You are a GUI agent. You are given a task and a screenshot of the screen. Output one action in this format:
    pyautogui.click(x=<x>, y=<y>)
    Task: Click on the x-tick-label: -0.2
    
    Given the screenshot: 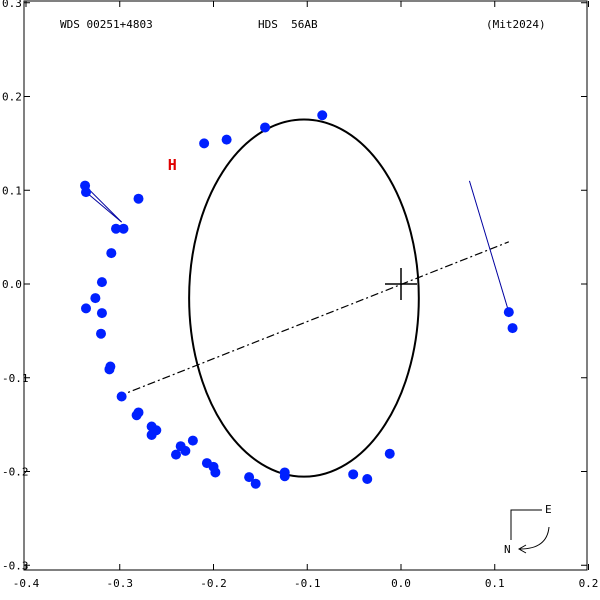 What is the action you would take?
    pyautogui.click(x=213, y=583)
    